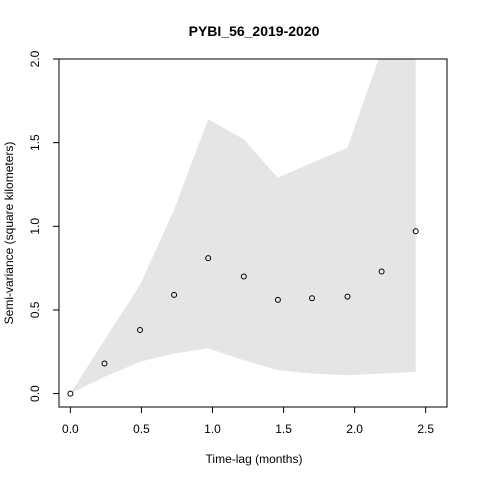  What do you see at coordinates (35, 142) in the screenshot?
I see `y-tick-label: 1.5` at bounding box center [35, 142].